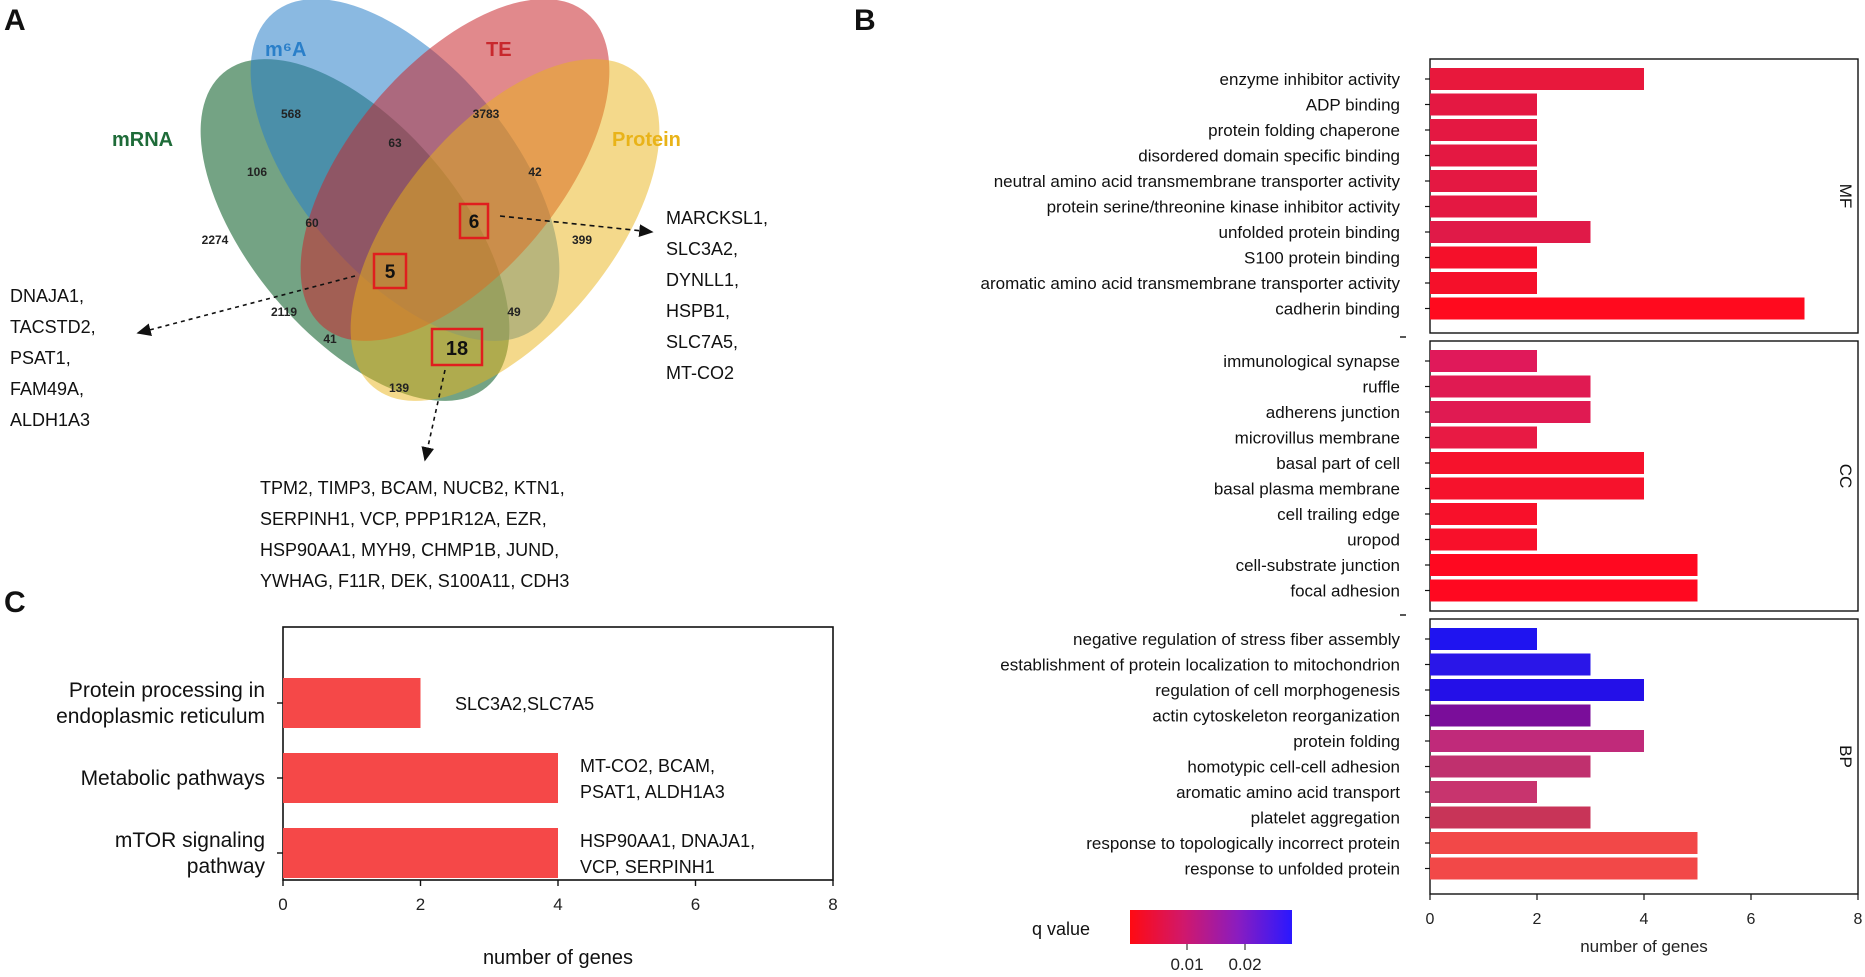 Image resolution: width=1865 pixels, height=977 pixels. Describe the element at coordinates (1317, 438) in the screenshot. I see `term-label: microvillus membrane` at that location.